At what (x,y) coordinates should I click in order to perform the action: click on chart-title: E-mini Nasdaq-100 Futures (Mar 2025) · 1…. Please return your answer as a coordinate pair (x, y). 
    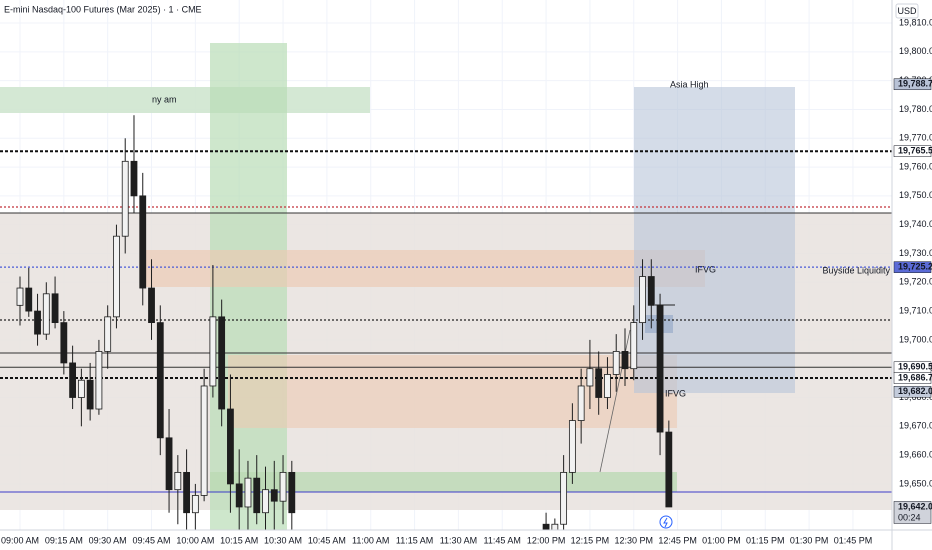
    Looking at the image, I should click on (103, 9).